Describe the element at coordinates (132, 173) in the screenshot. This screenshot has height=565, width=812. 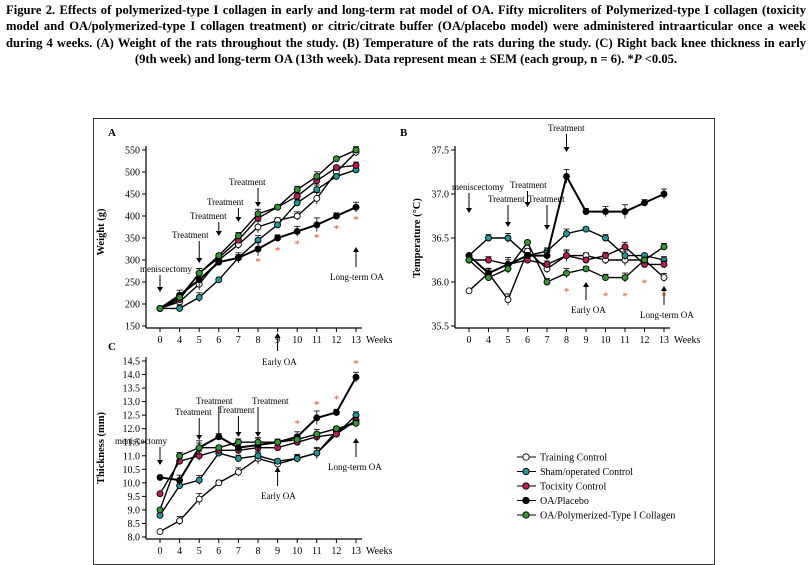
I see `y-tick-label: 500` at that location.